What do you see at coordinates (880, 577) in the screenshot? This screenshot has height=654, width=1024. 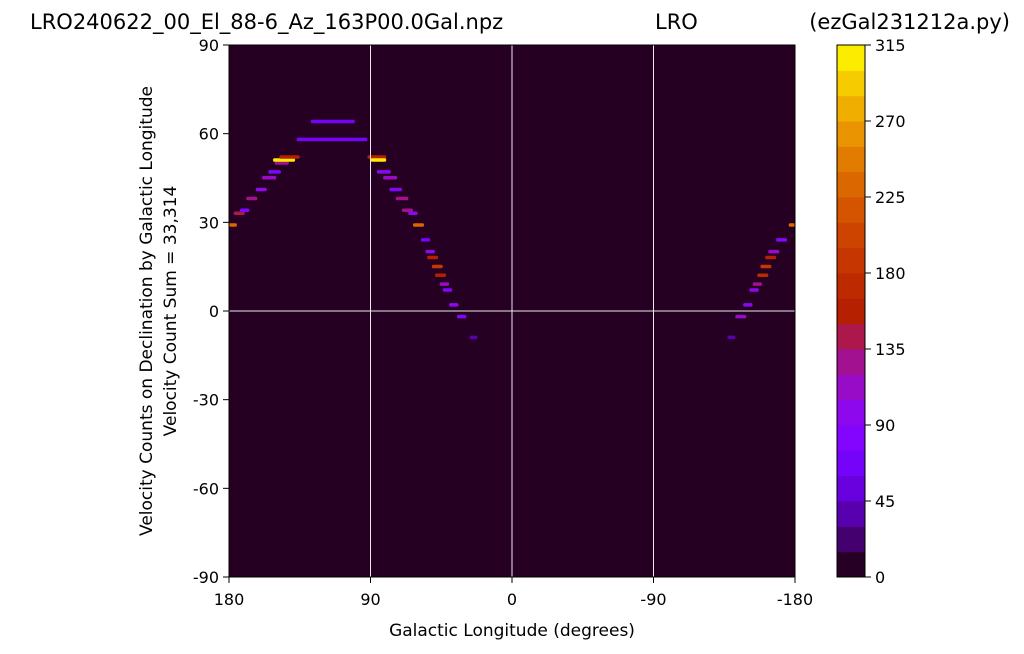 I see `colorbar-tick-label: 0` at bounding box center [880, 577].